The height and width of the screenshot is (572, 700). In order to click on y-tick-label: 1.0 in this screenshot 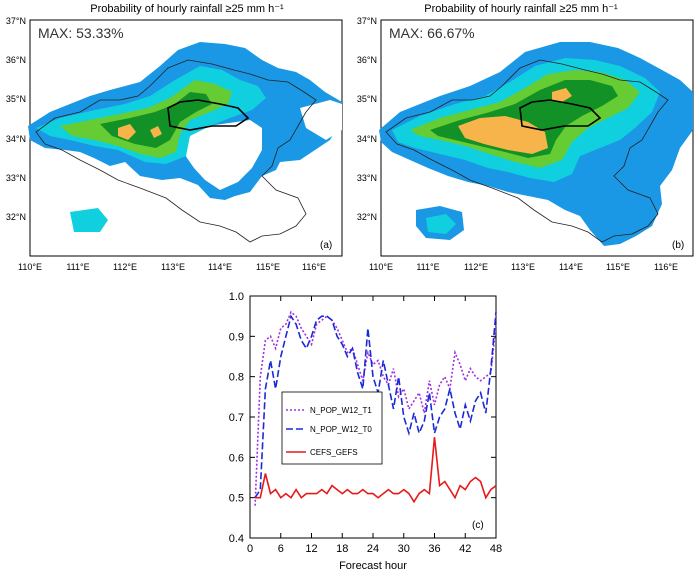, I will do `click(236, 297)`.